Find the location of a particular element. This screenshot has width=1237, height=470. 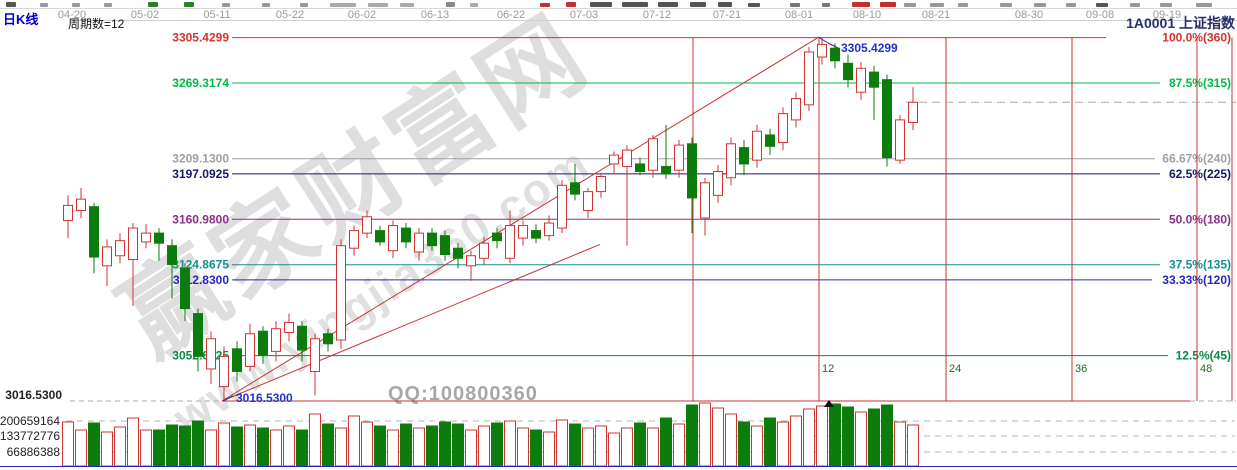

fib-percent-label: 87.5%(315) is located at coordinates (1200, 83).